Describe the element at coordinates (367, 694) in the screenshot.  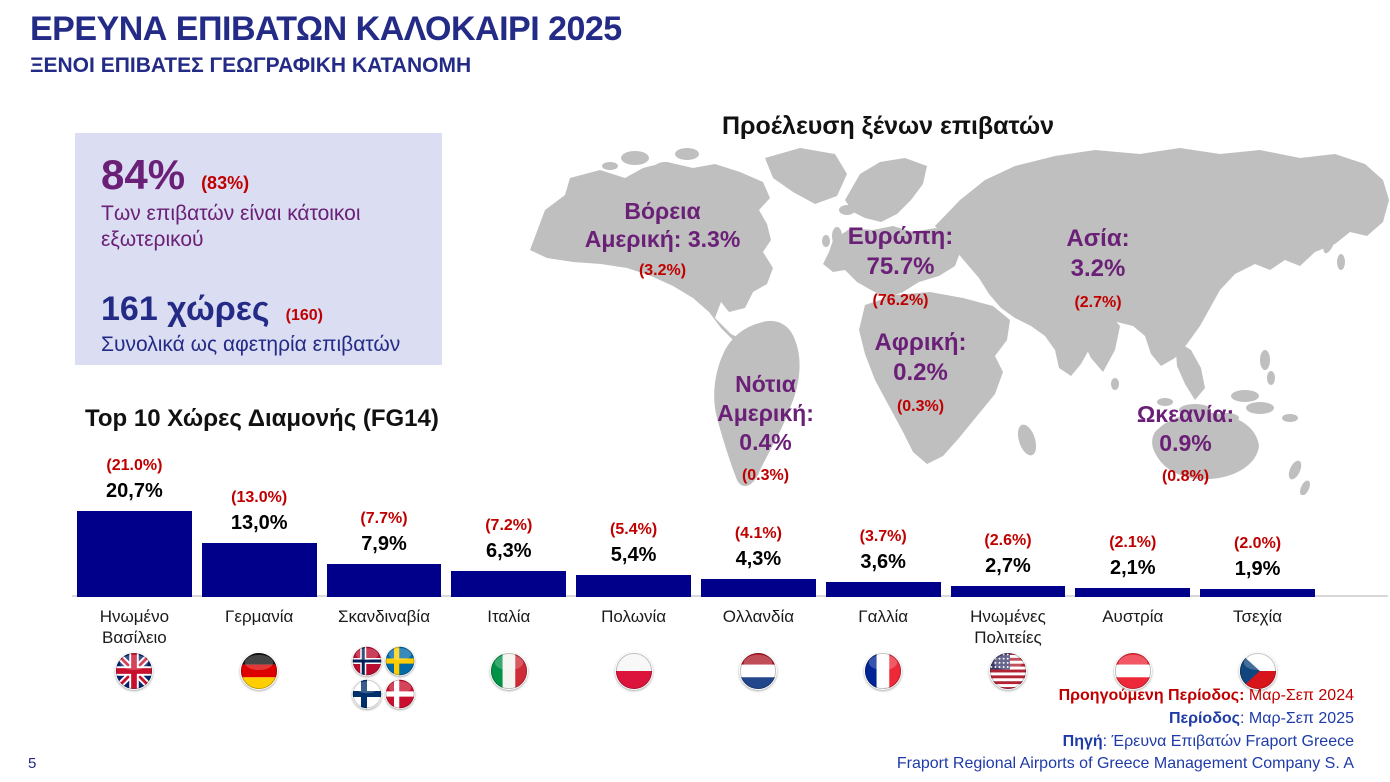
I see `flag-finland-icon` at that location.